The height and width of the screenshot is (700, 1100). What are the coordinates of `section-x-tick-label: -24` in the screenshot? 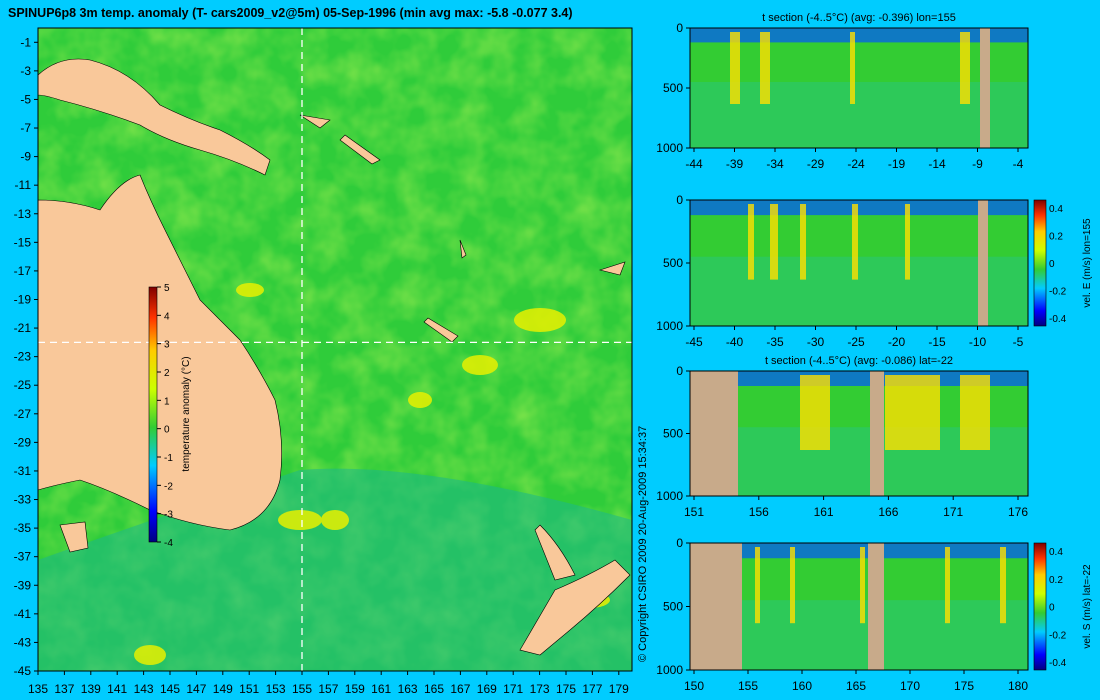 It's located at (856, 164).